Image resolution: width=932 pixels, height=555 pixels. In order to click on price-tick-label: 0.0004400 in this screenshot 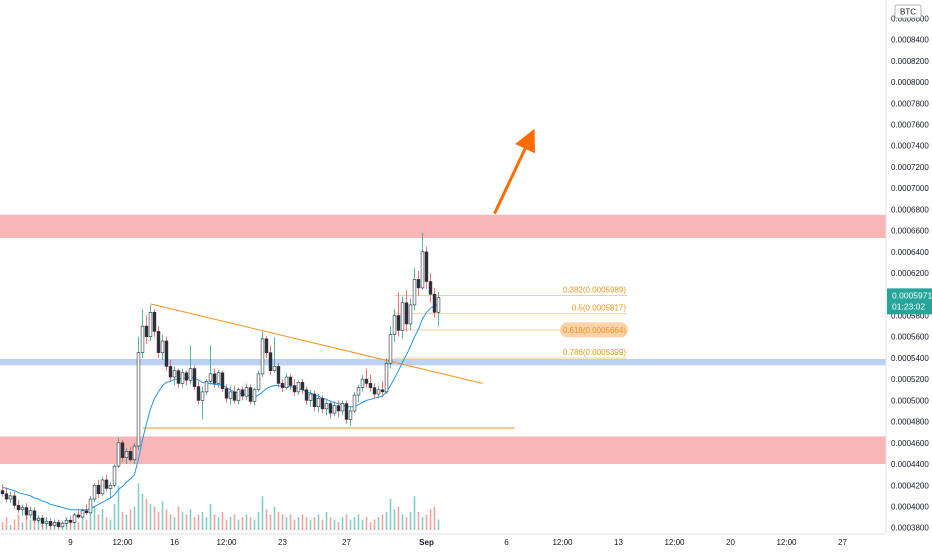, I will do `click(910, 464)`.